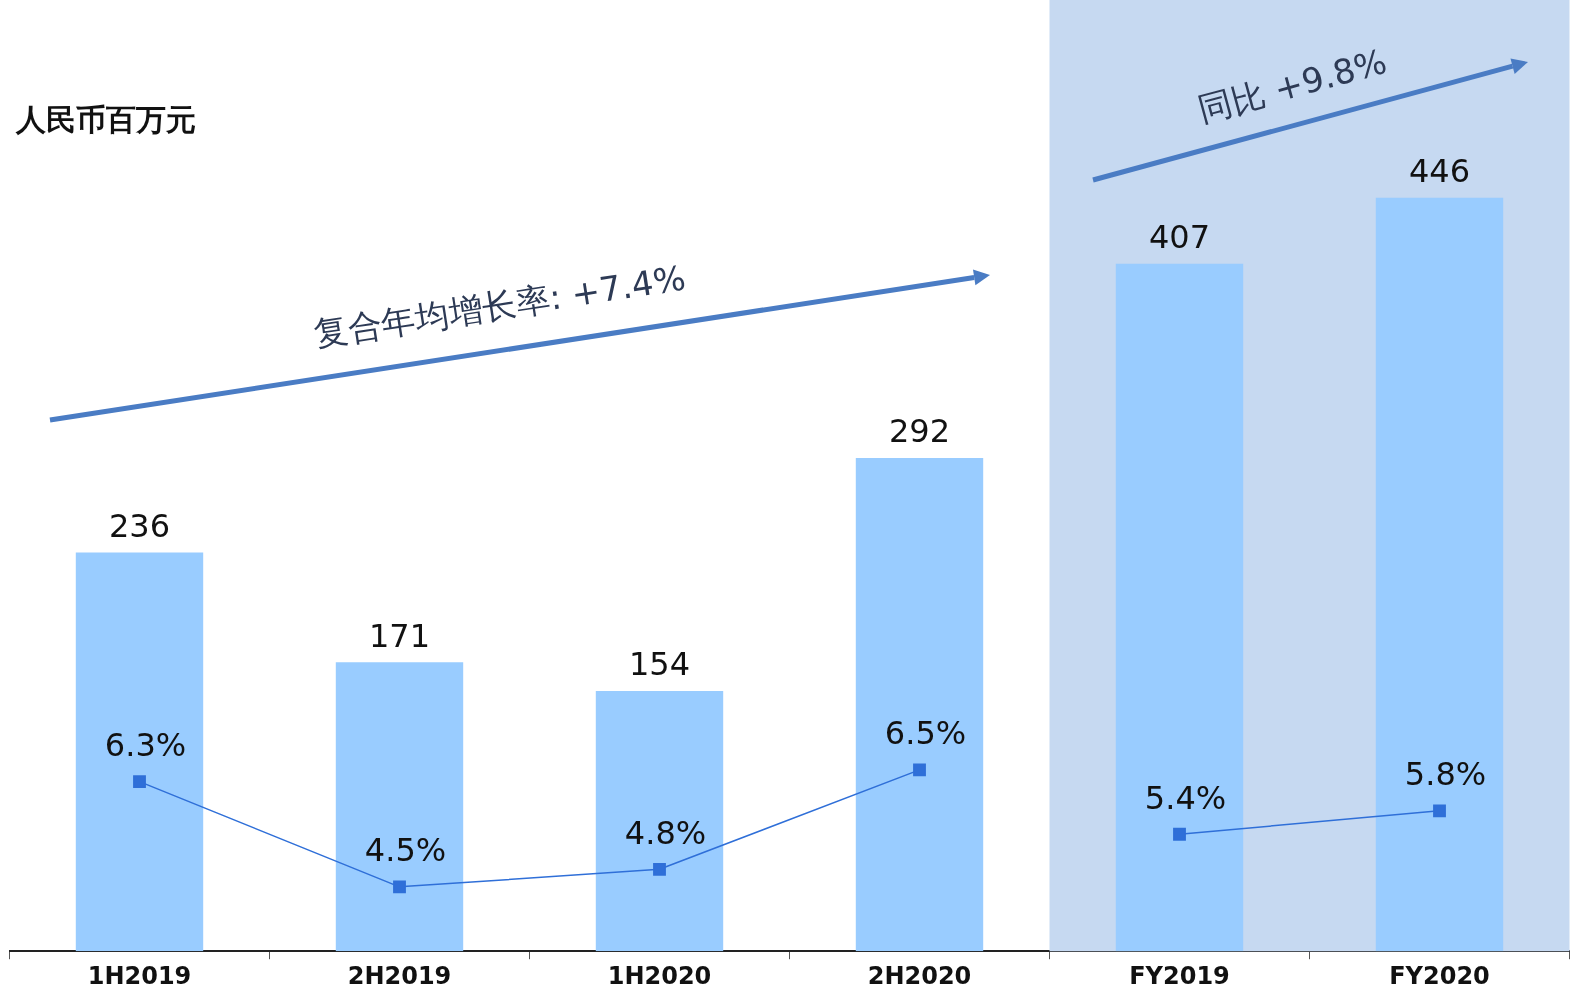 The width and height of the screenshot is (1579, 996). Describe the element at coordinates (919, 975) in the screenshot. I see `x-tick-label: 2H2020` at that location.